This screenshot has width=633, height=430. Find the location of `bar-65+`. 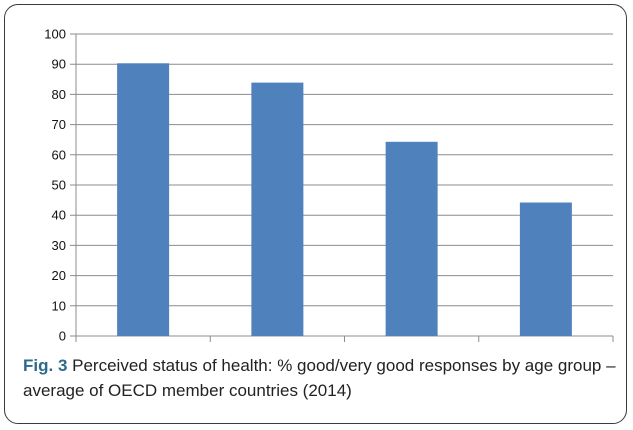

bar-65+ is located at coordinates (545, 269).